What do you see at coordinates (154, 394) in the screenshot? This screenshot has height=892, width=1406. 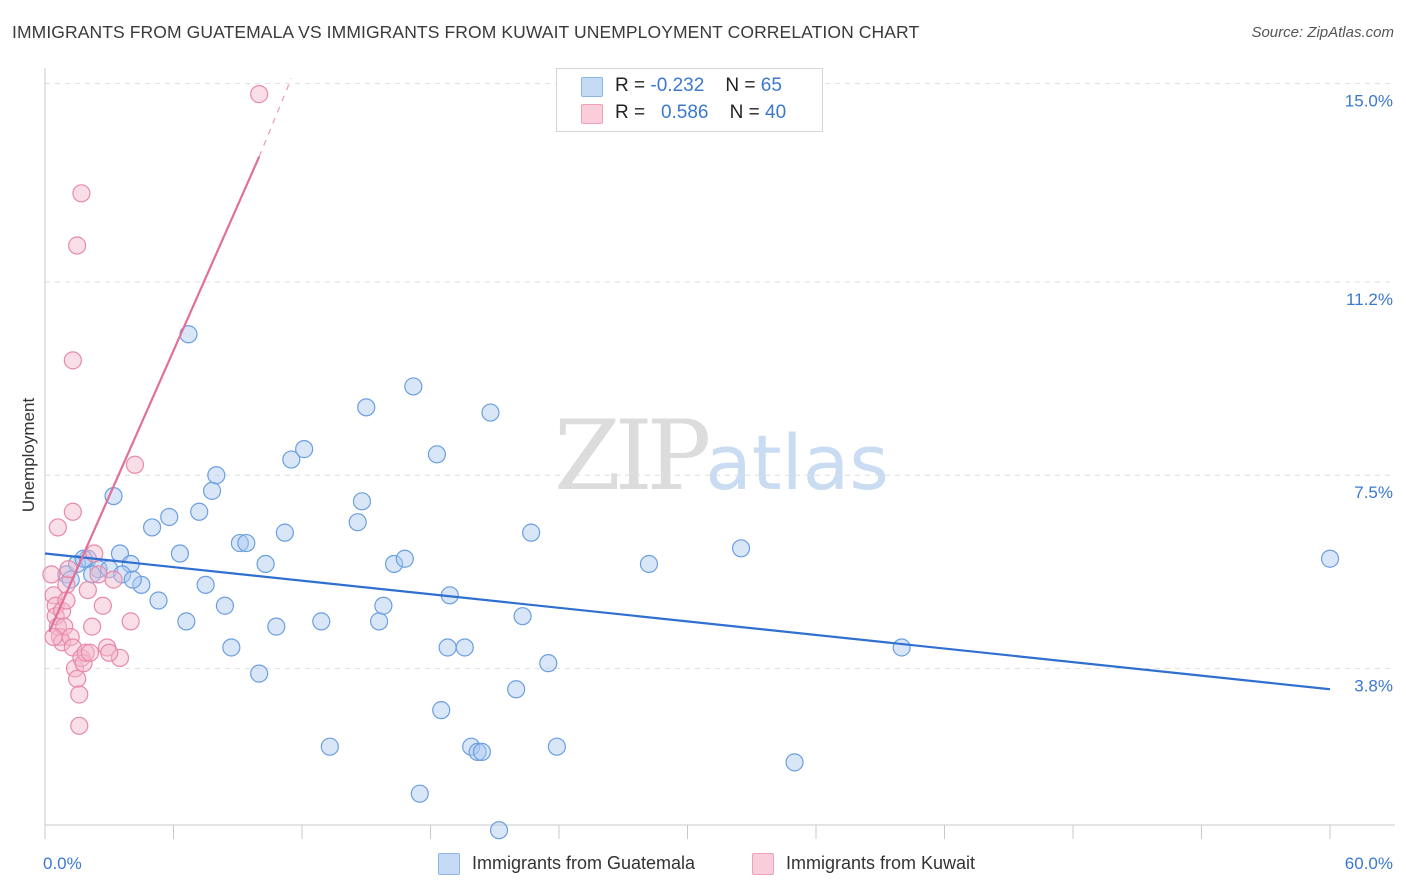 I see `trend-line-kuwait` at bounding box center [154, 394].